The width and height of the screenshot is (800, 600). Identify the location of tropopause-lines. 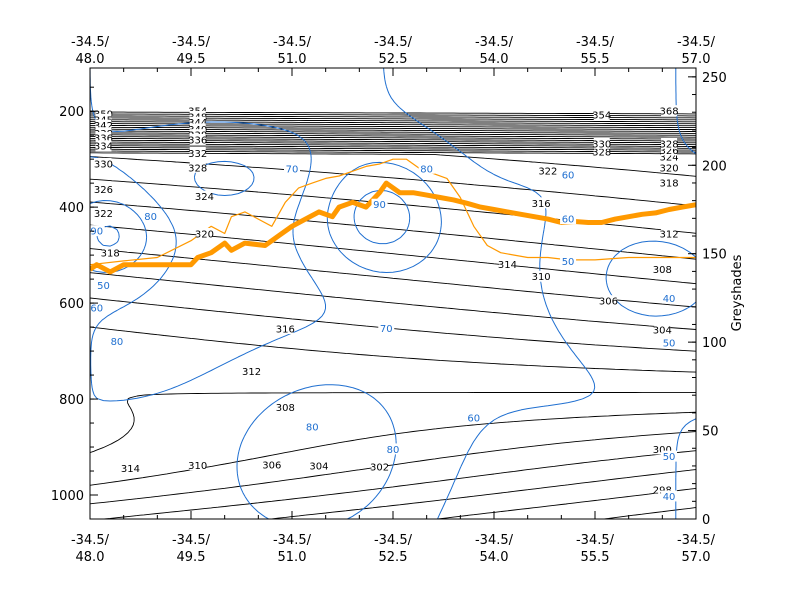
(393, 216).